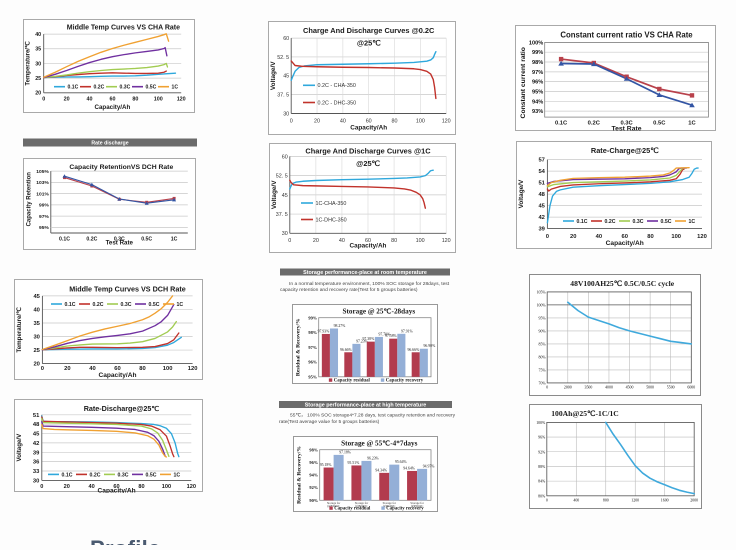 The image size is (736, 550). Describe the element at coordinates (313, 449) in the screenshot. I see `svg-text: 98%` at that location.